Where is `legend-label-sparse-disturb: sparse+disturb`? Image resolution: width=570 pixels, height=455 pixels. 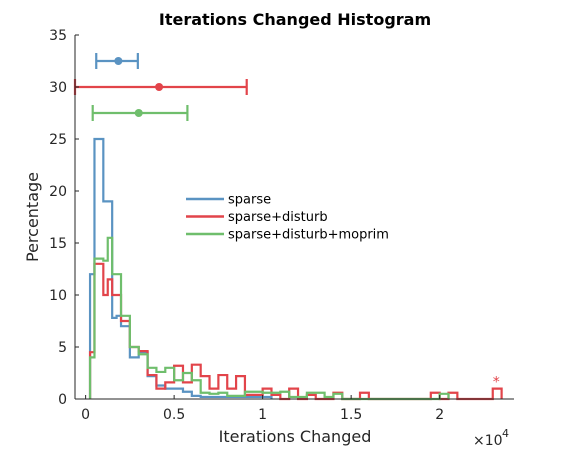 legend-label-sparse-disturb: sparse+disturb is located at coordinates (278, 217).